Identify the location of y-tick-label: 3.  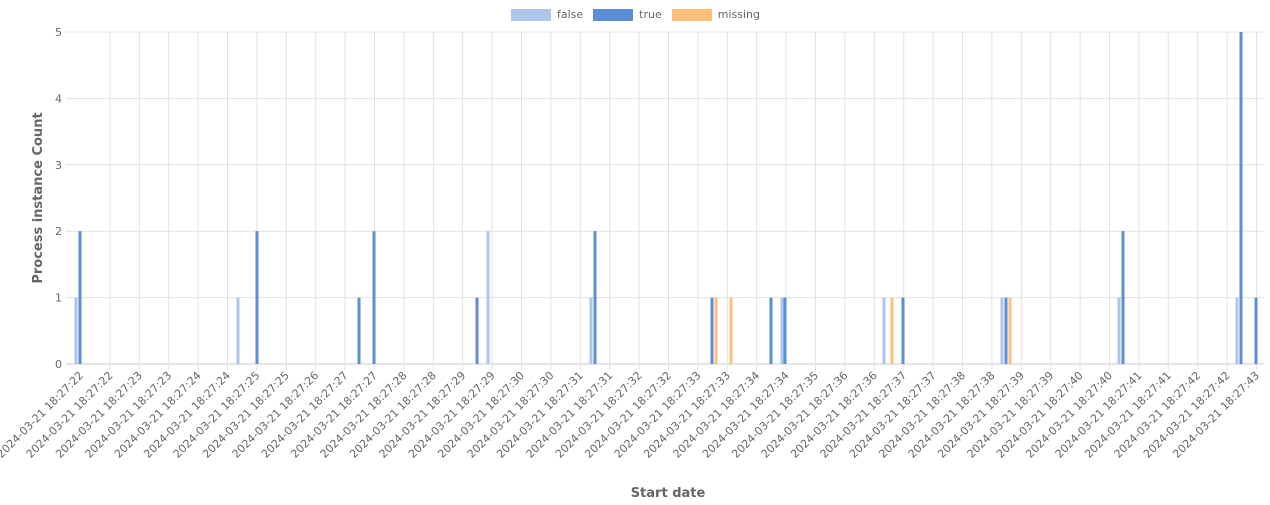
(58, 165).